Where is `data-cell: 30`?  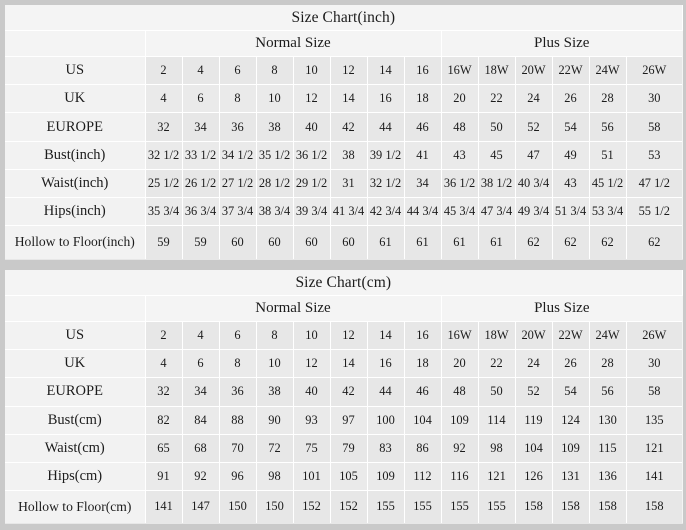
data-cell: 30 is located at coordinates (654, 363).